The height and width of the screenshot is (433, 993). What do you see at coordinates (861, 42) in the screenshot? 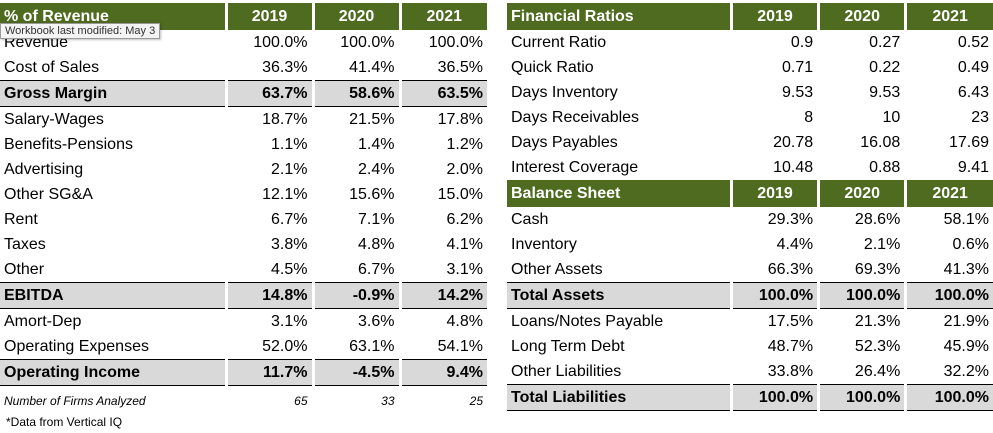
I see `row-value-cell: 0.27` at bounding box center [861, 42].